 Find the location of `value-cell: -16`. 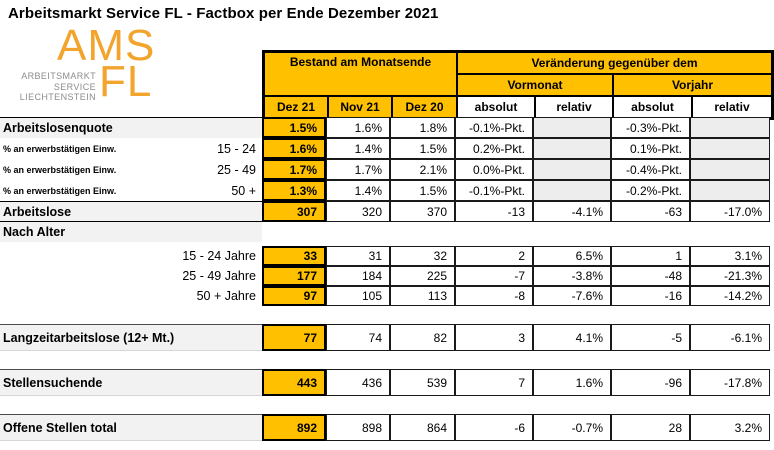

value-cell: -16 is located at coordinates (650, 296).